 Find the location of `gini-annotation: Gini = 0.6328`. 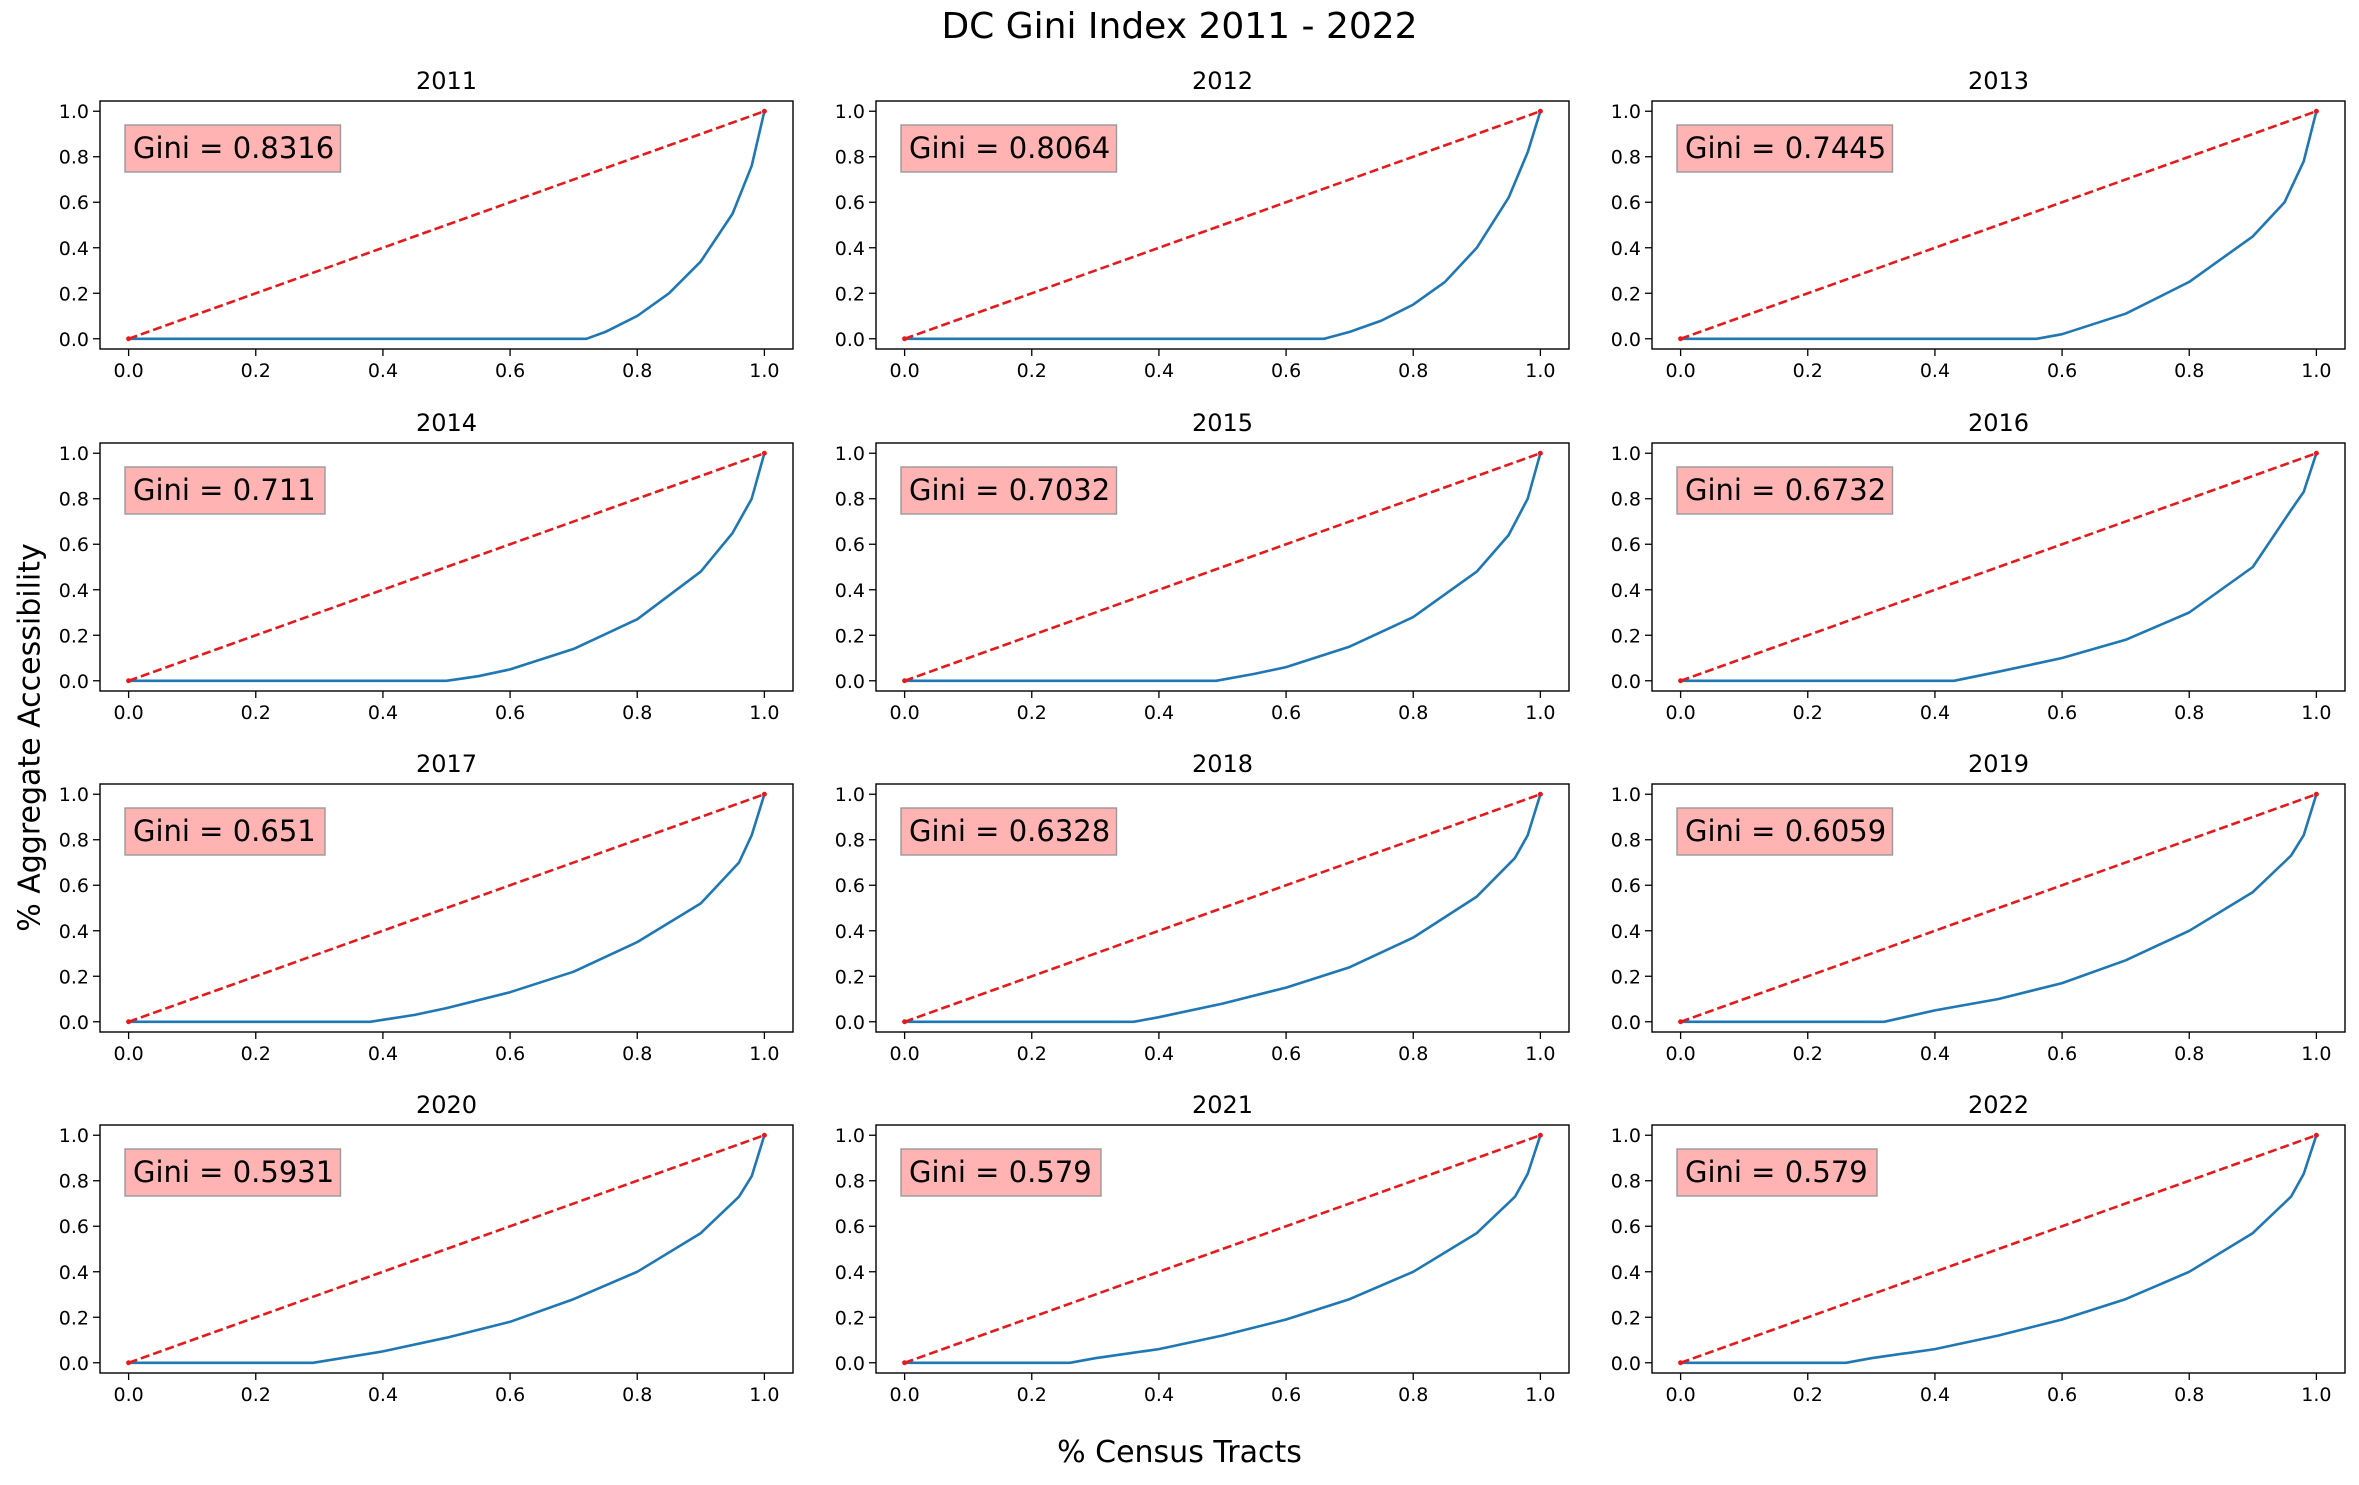

gini-annotation: Gini = 0.6328 is located at coordinates (1009, 831).